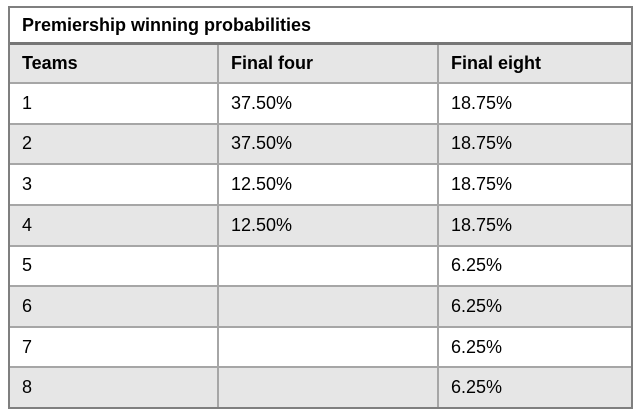 This screenshot has height=417, width=640. What do you see at coordinates (27, 265) in the screenshot?
I see `team-cell: 5` at bounding box center [27, 265].